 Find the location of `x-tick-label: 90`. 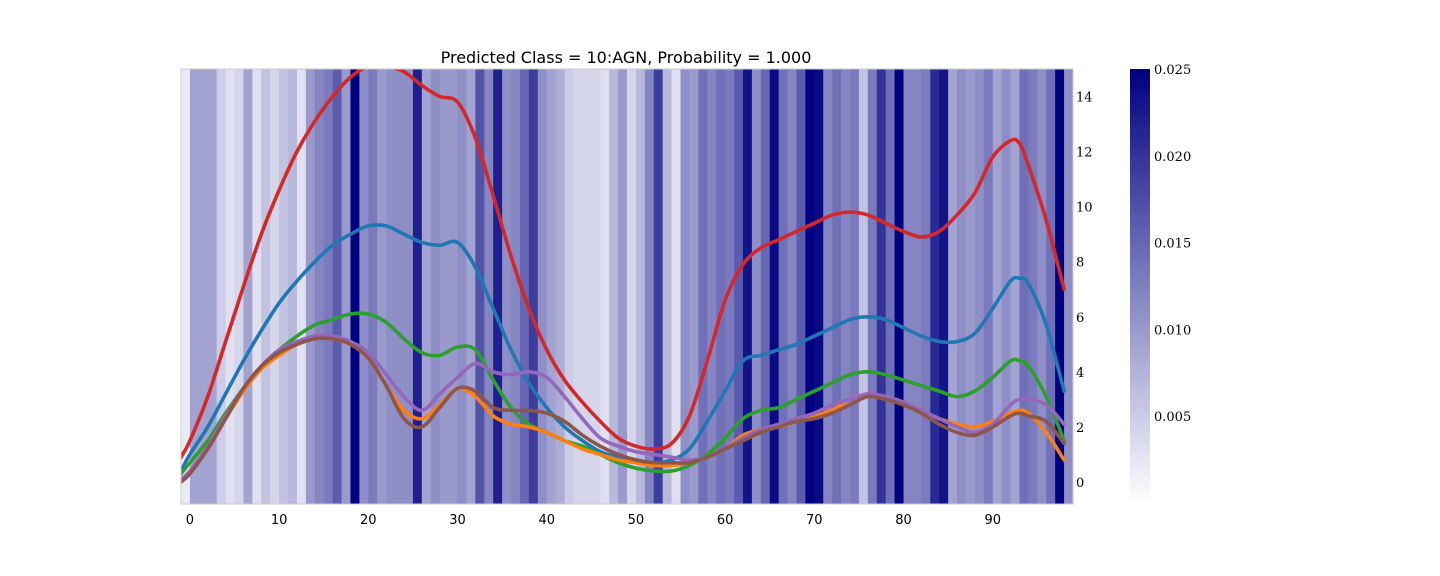

x-tick-label: 90 is located at coordinates (992, 520).